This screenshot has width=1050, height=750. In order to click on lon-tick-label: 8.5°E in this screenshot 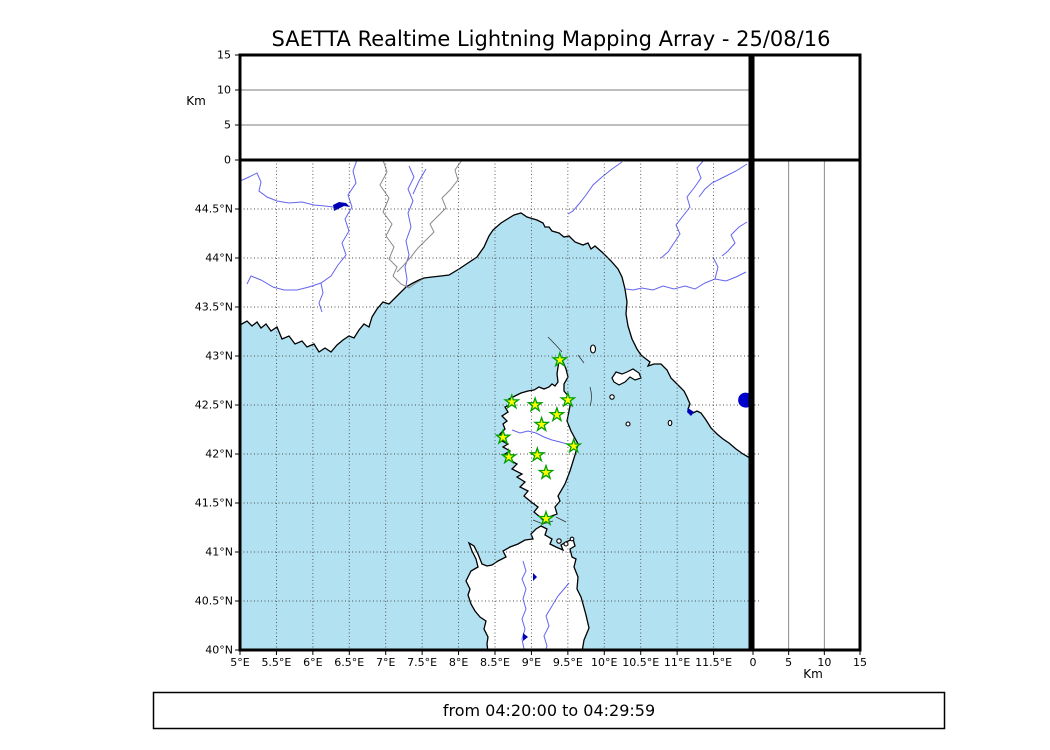, I will do `click(495, 662)`.